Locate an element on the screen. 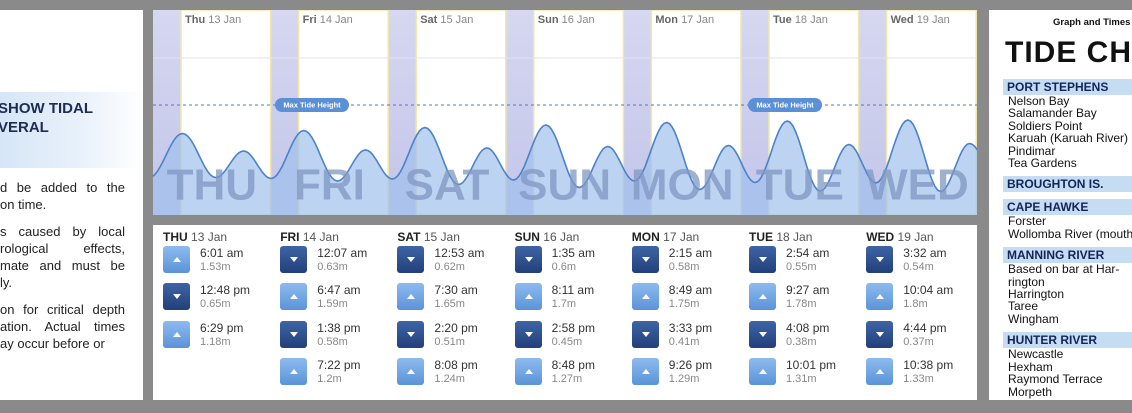 This screenshot has width=1132, height=413. tide-height: 1.8m is located at coordinates (915, 304).